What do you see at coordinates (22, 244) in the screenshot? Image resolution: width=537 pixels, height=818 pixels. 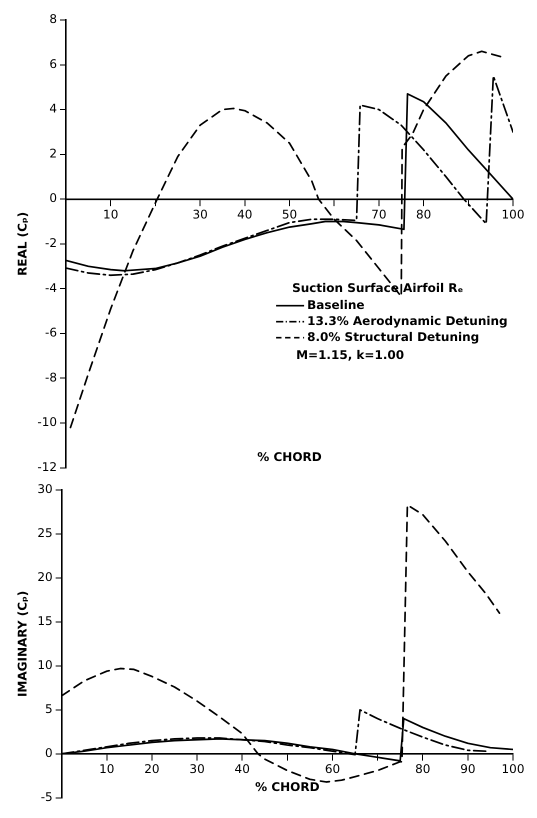 I see `y-axis-title: REAL (Cₚ)` at bounding box center [22, 244].